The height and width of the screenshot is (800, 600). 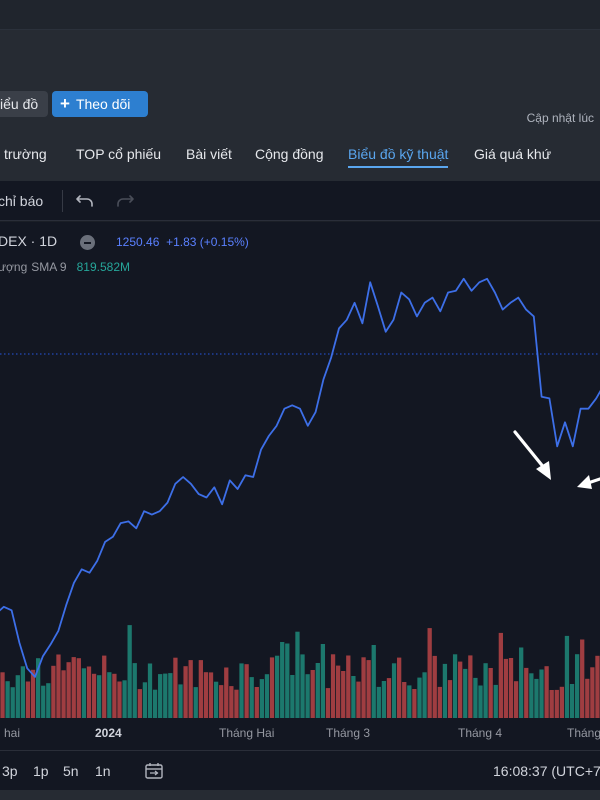 What do you see at coordinates (71, 771) in the screenshot?
I see `timeframe-5y: 5n` at bounding box center [71, 771].